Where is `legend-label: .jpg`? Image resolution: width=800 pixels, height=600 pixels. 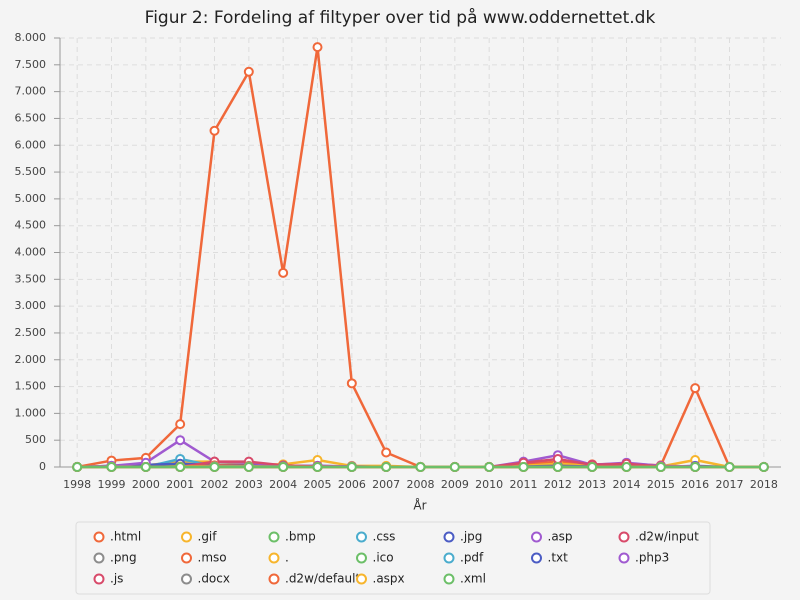
legend-label: .jpg is located at coordinates (471, 537).